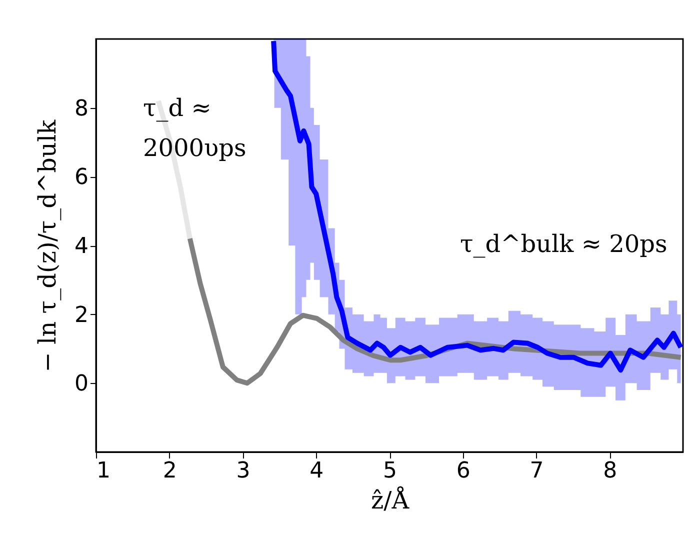 This screenshot has height=541, width=691. What do you see at coordinates (317, 471) in the screenshot?
I see `x-tick-label: 4` at bounding box center [317, 471].